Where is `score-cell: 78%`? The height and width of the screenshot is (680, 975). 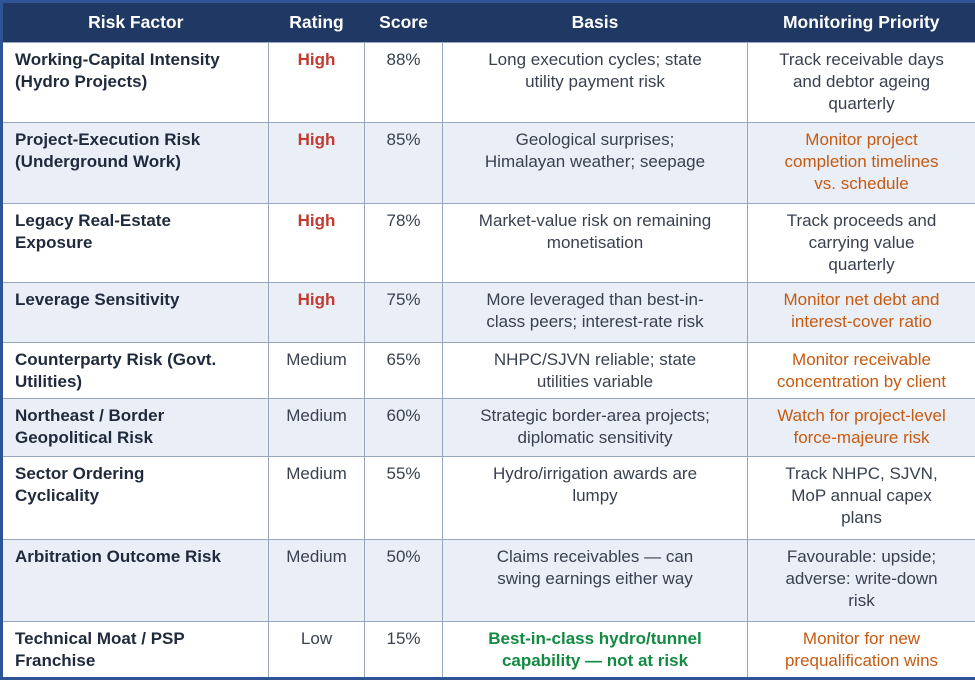
score-cell: 78% is located at coordinates (404, 243).